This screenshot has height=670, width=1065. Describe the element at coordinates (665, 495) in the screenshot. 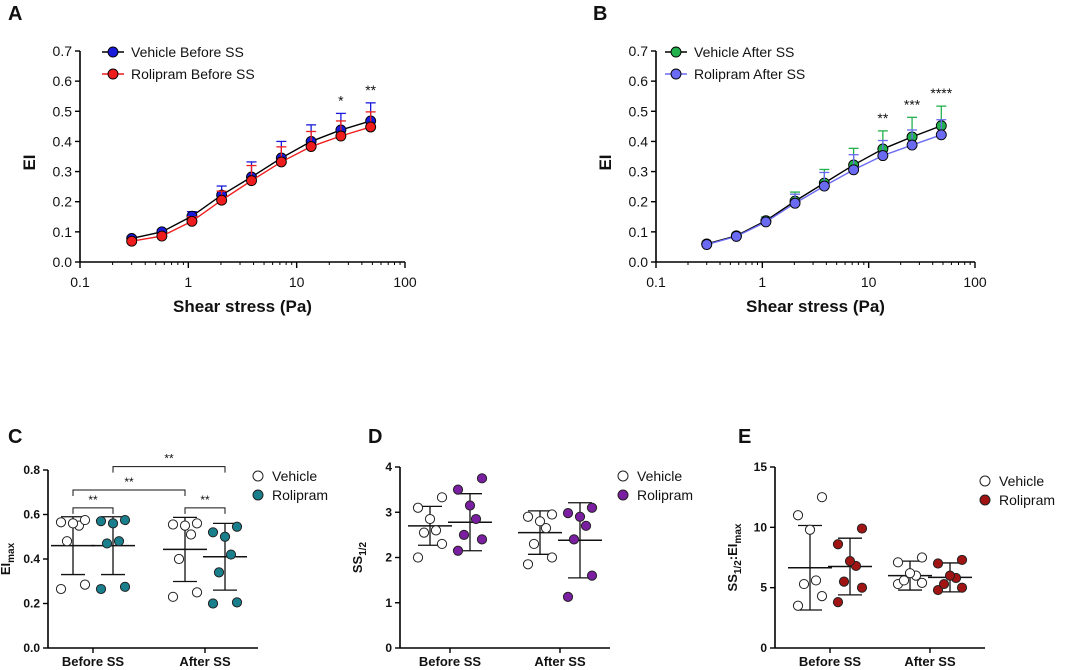

I see `legend-label: Rolipram` at that location.